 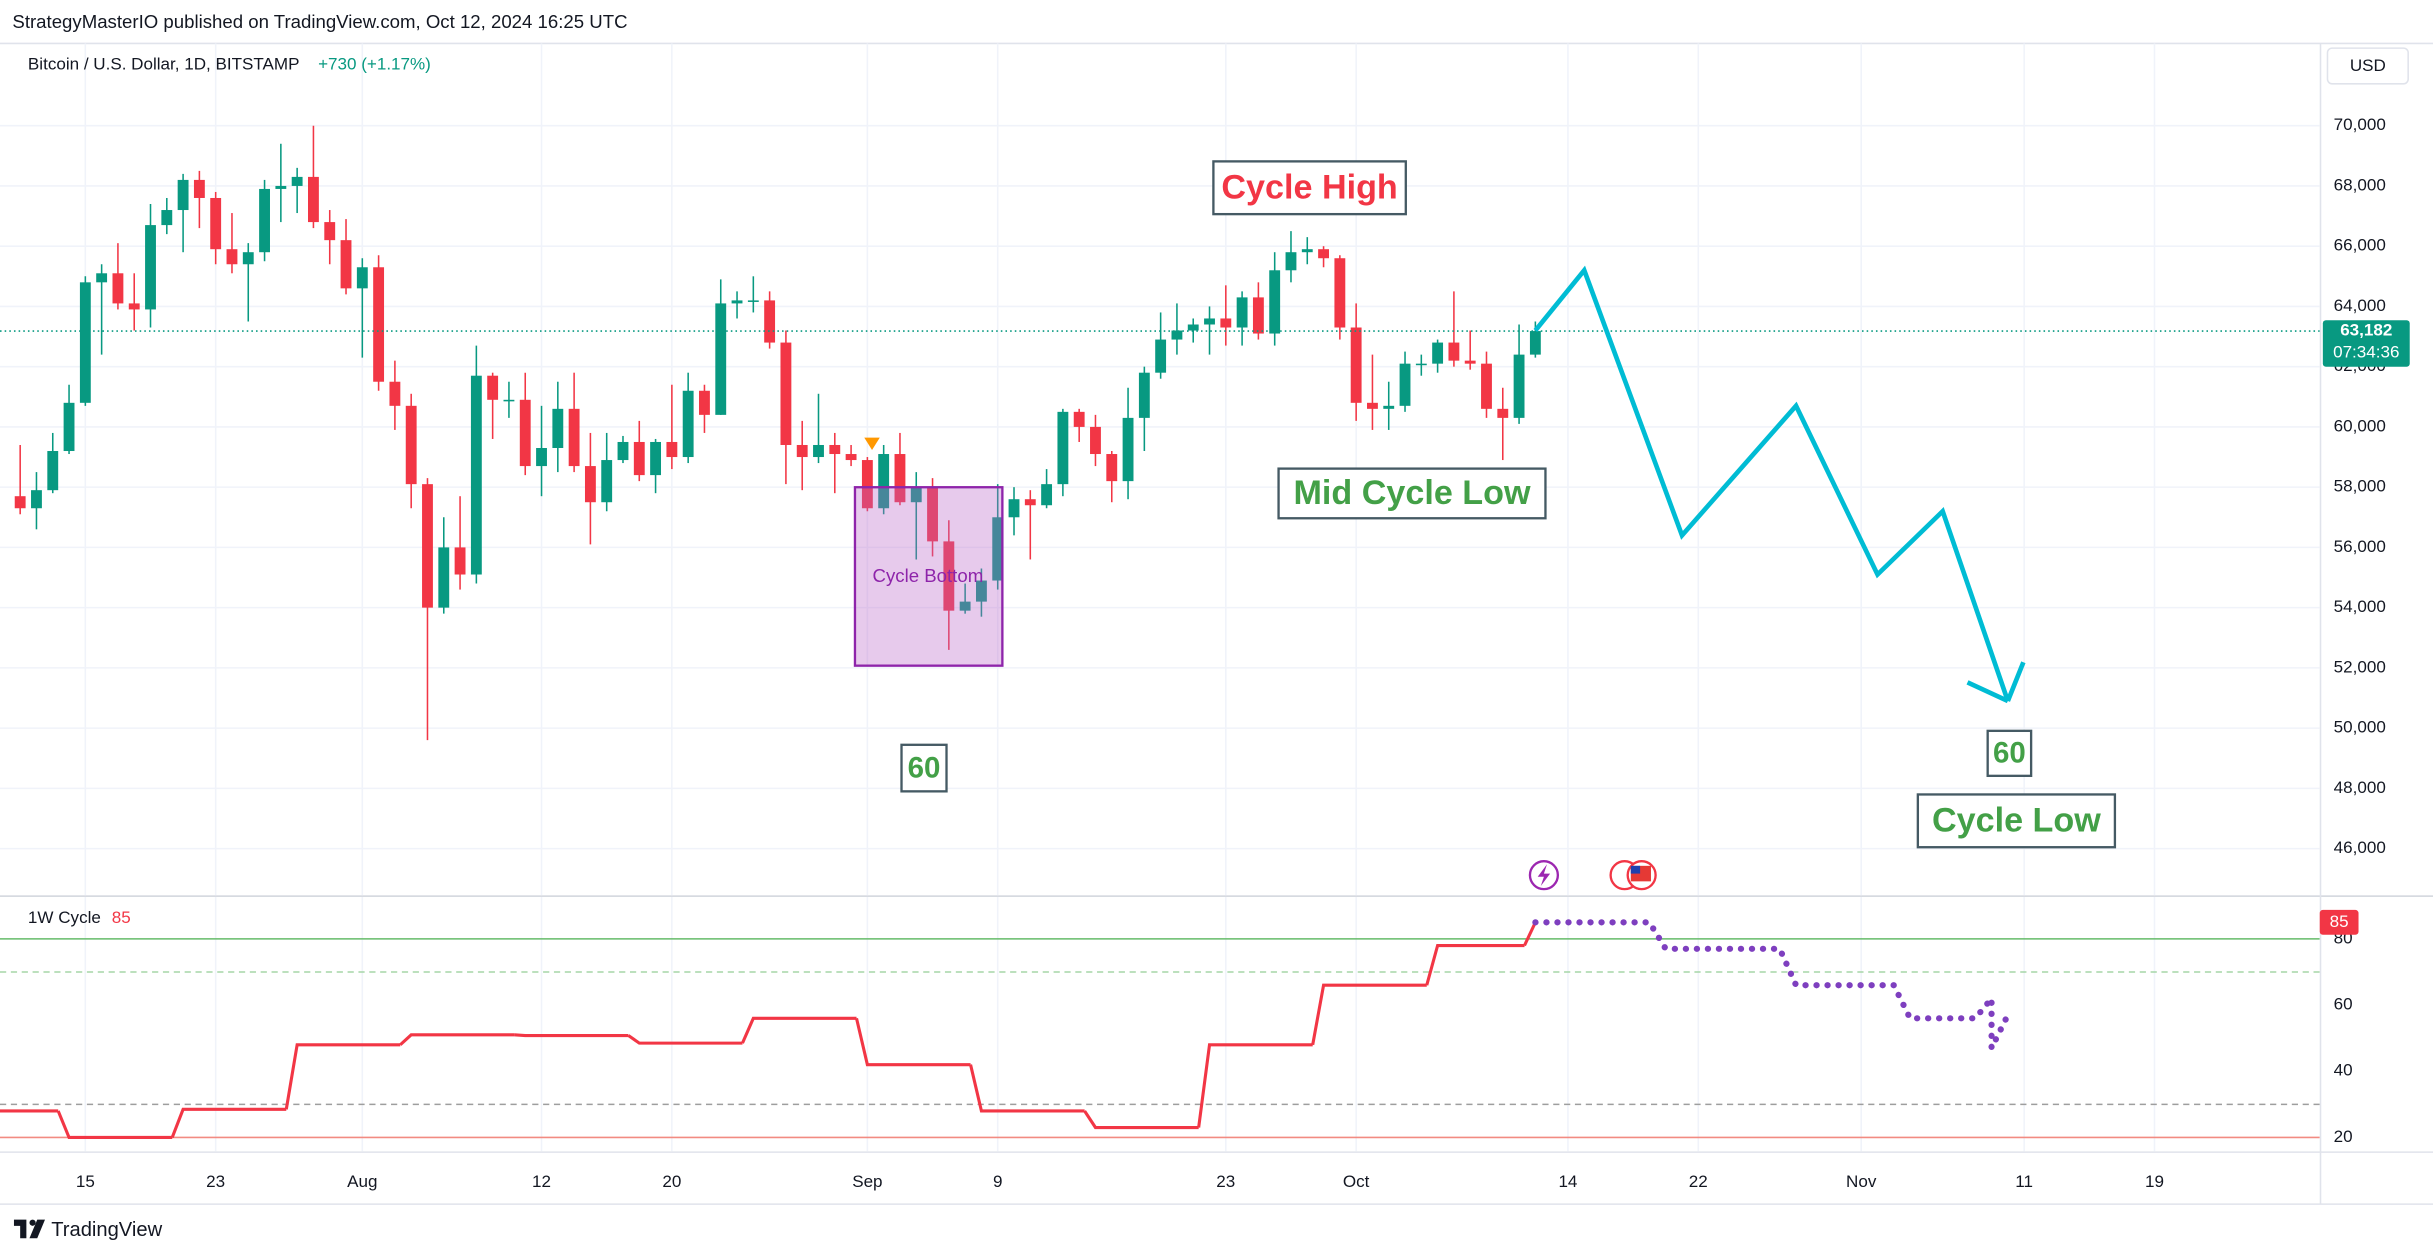 I want to click on y-tick-label: 58,000, so click(x=2360, y=486).